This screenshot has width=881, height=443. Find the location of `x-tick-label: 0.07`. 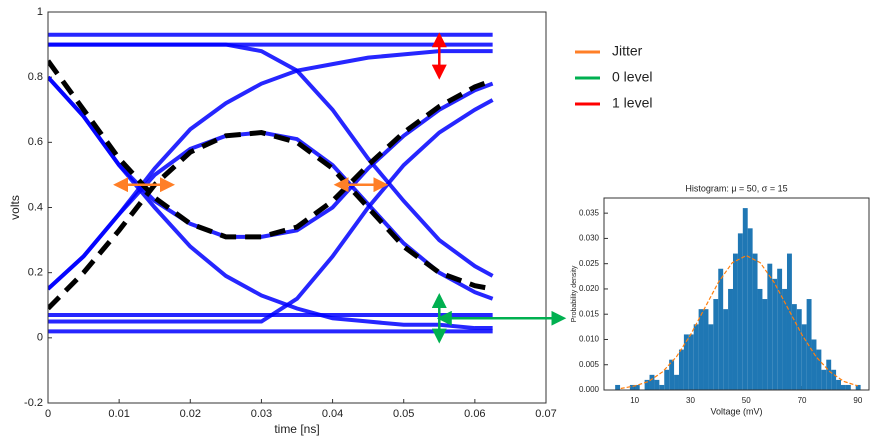

x-tick-label: 0.07 is located at coordinates (545, 414).